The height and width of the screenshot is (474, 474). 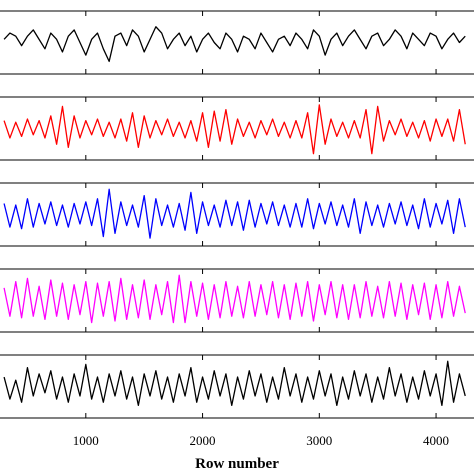 What do you see at coordinates (237, 464) in the screenshot?
I see `x-axis-title: Row number` at bounding box center [237, 464].